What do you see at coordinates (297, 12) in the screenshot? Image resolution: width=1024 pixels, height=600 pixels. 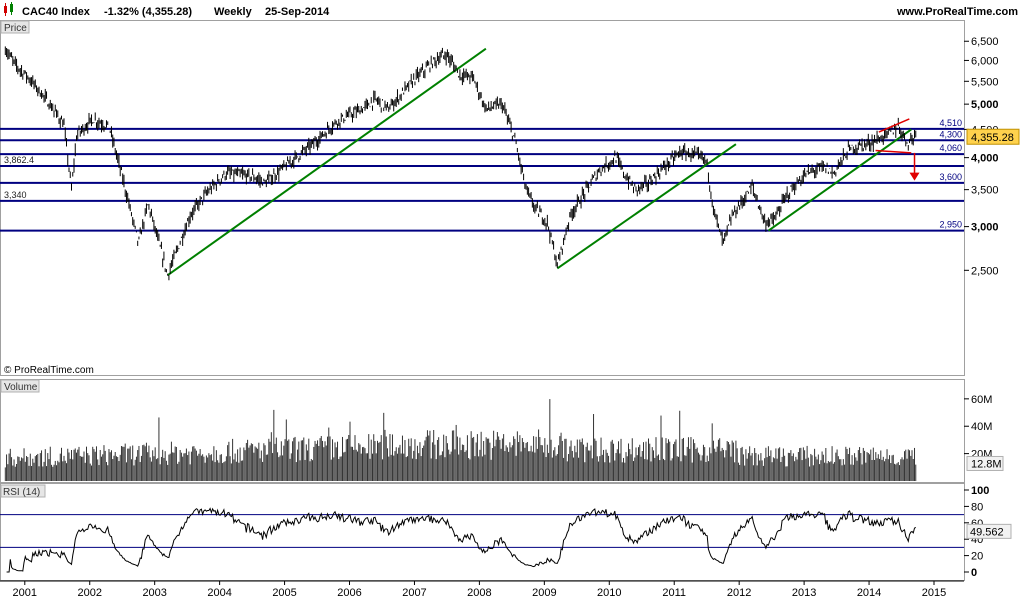 I see `date-label: 25-Sep-2014` at bounding box center [297, 12].